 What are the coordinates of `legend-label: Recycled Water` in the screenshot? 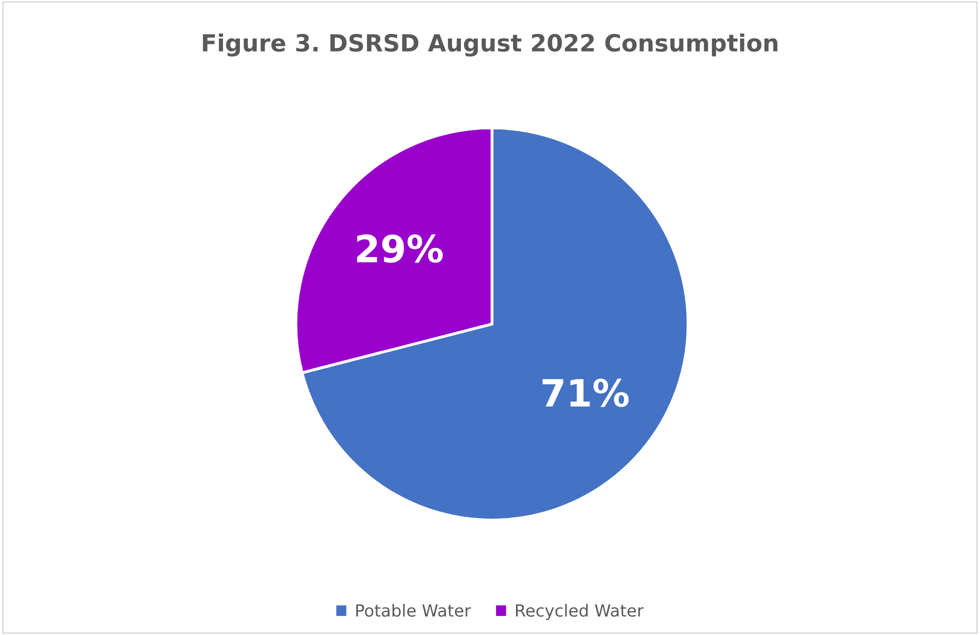 It's located at (580, 612).